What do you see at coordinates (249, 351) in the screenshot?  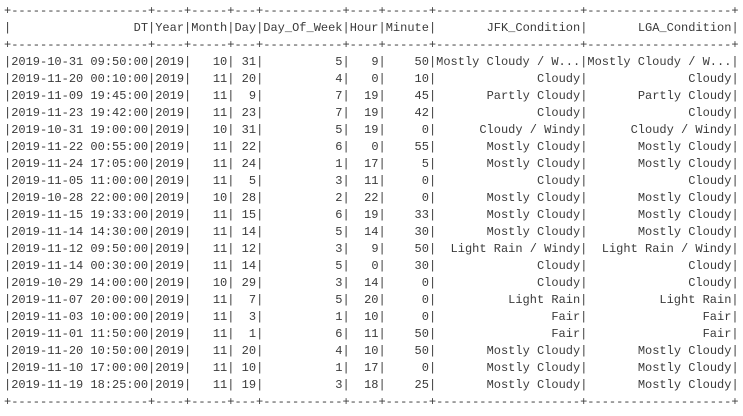 I see `cell: 20` at bounding box center [249, 351].